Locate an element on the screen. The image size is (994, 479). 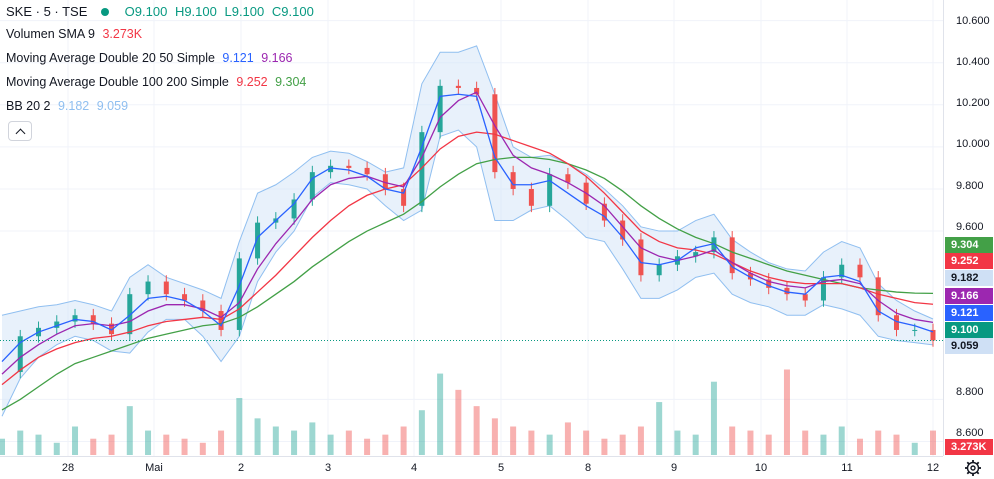
indicator-value: 9.182 is located at coordinates (73, 106).